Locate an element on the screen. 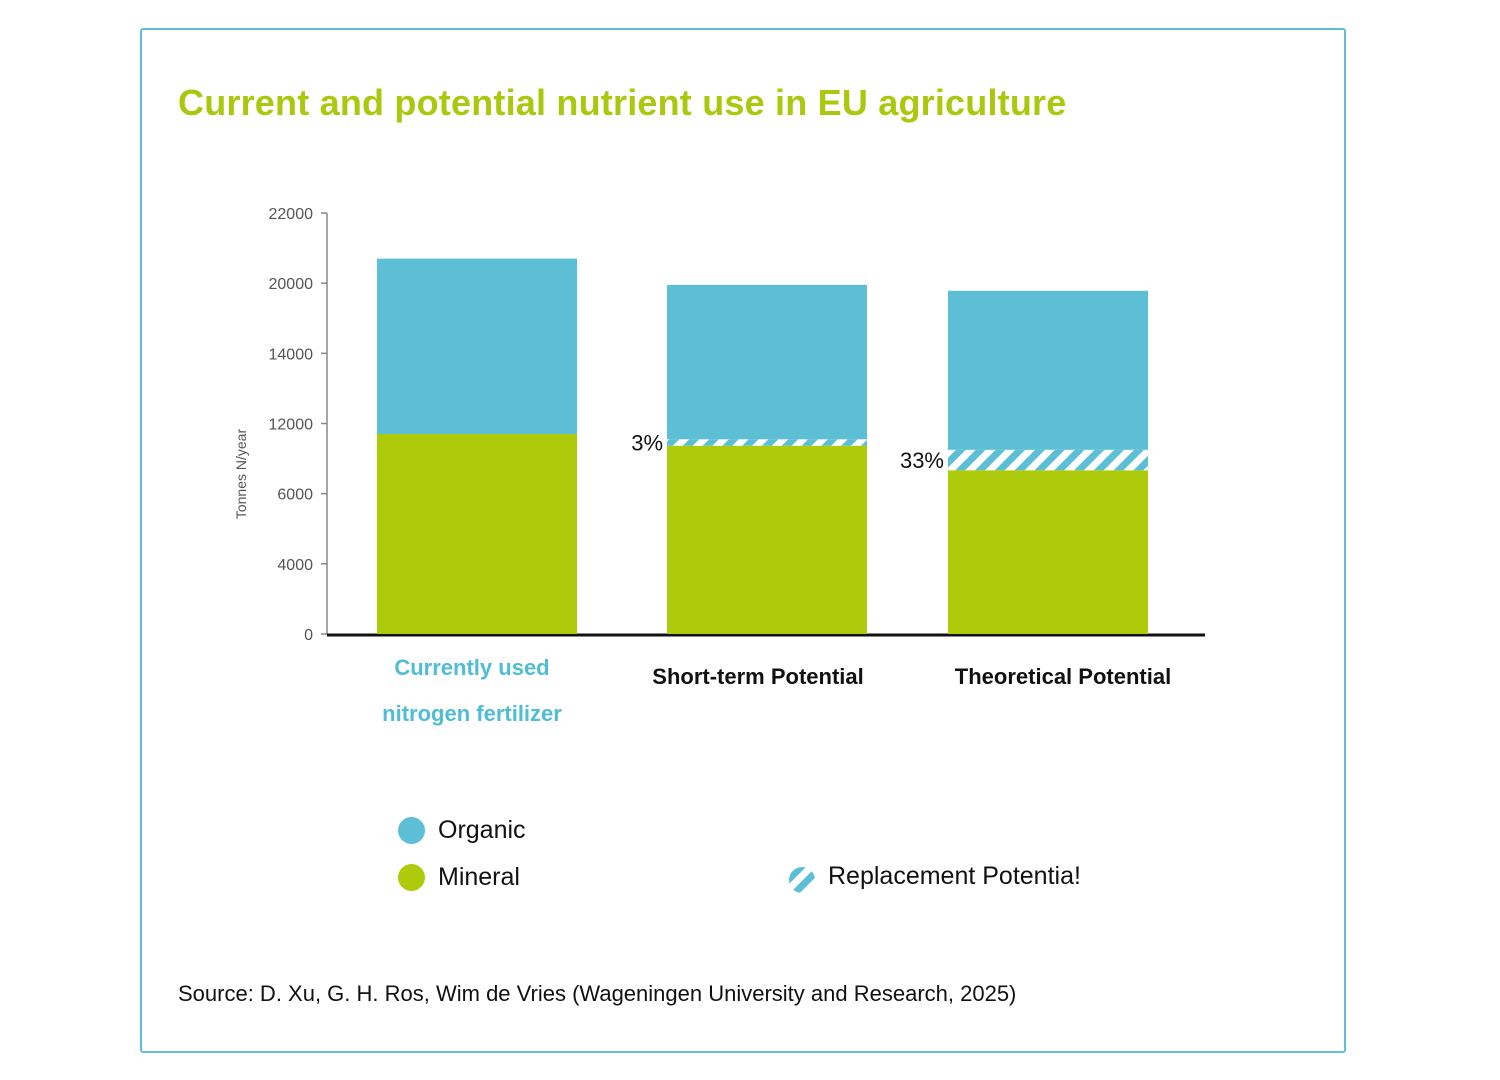 The width and height of the screenshot is (1500, 1080). category-label-short-term: Short-term Potential is located at coordinates (758, 676).